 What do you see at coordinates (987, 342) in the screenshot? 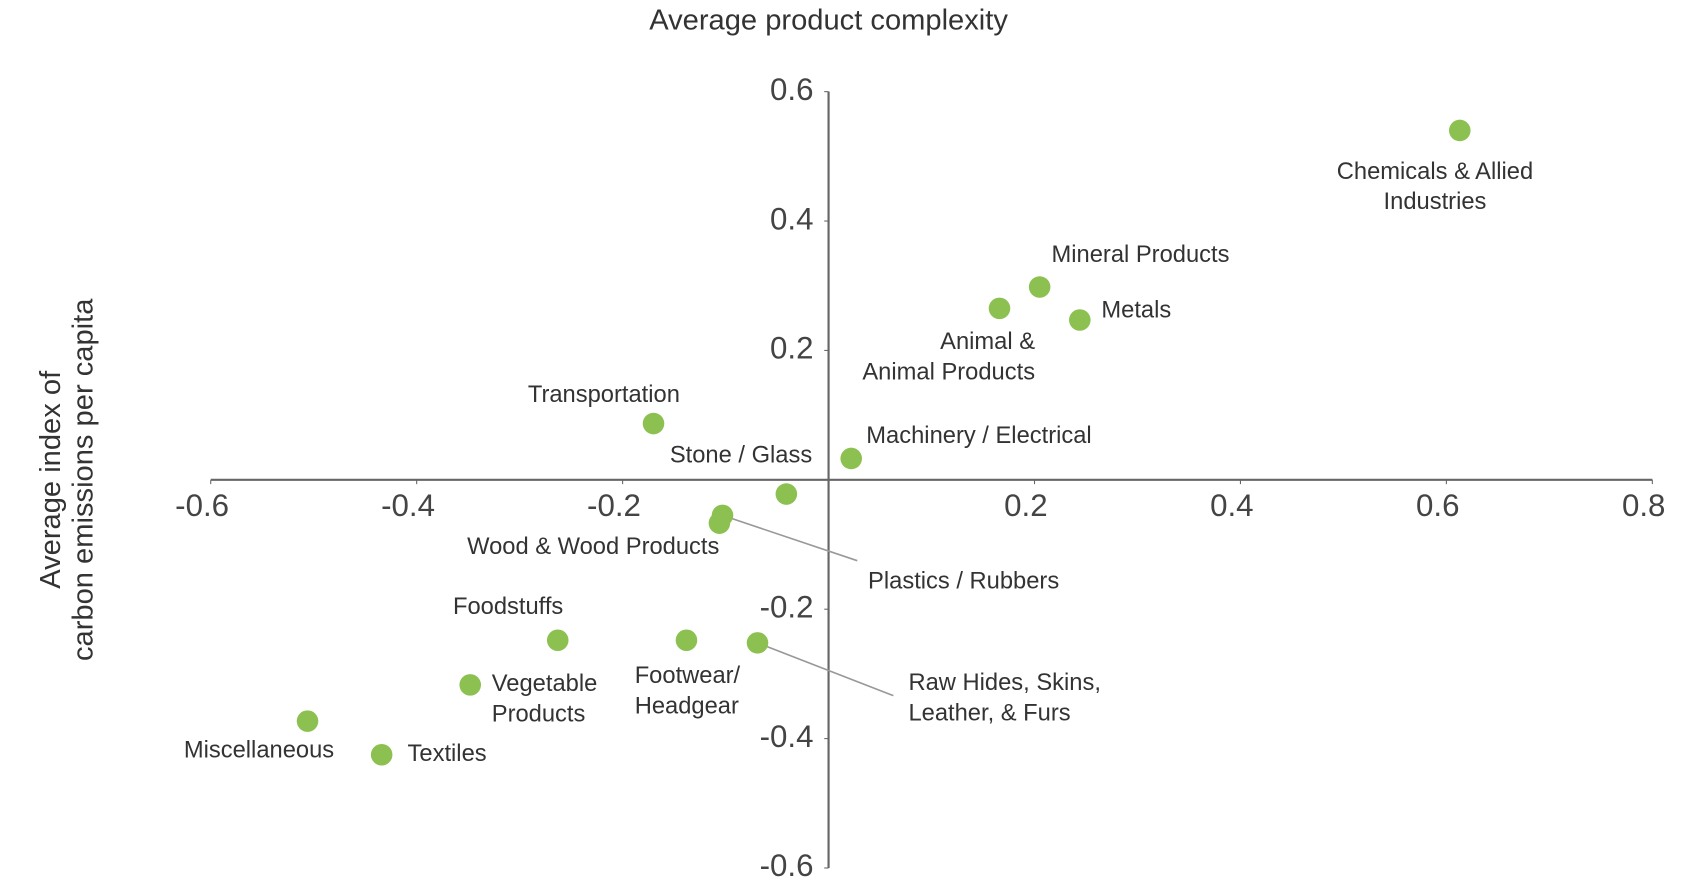
I see `point-label: Animal &` at bounding box center [987, 342].